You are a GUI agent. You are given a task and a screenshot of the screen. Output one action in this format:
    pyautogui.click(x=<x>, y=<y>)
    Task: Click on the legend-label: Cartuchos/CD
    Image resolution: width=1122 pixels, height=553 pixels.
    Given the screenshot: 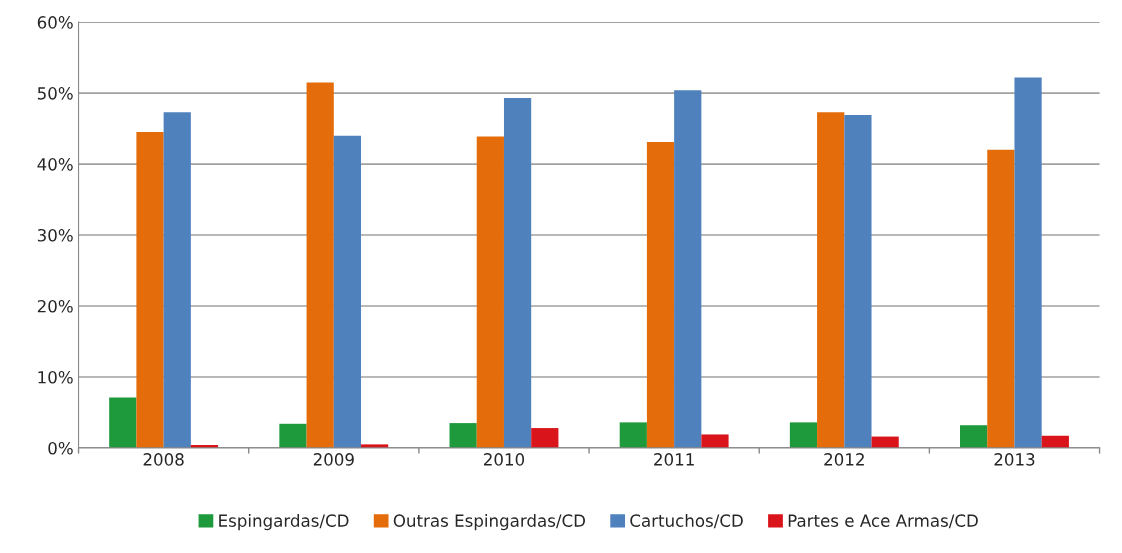 What is the action you would take?
    pyautogui.click(x=686, y=521)
    